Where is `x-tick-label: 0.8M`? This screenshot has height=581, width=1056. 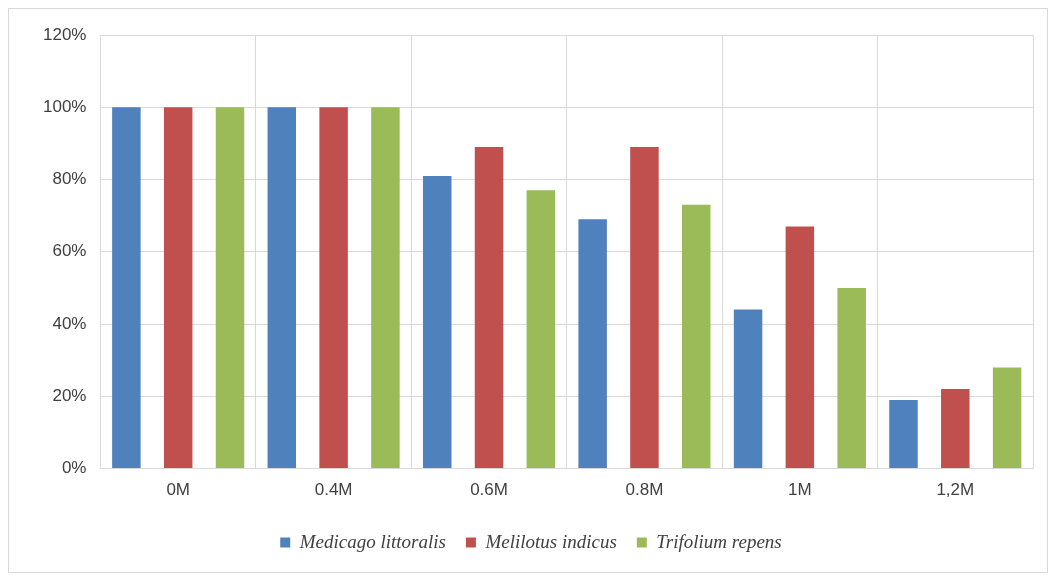
x-tick-label: 0.8M is located at coordinates (644, 490).